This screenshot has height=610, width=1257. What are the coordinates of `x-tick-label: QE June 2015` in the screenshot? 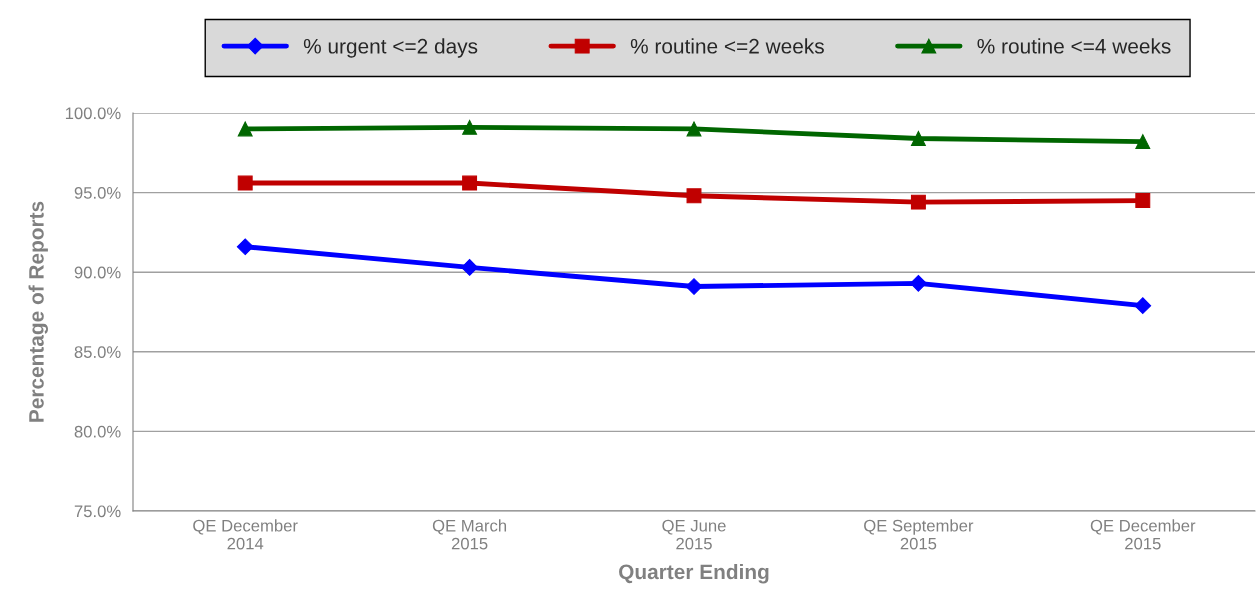 It's located at (694, 534).